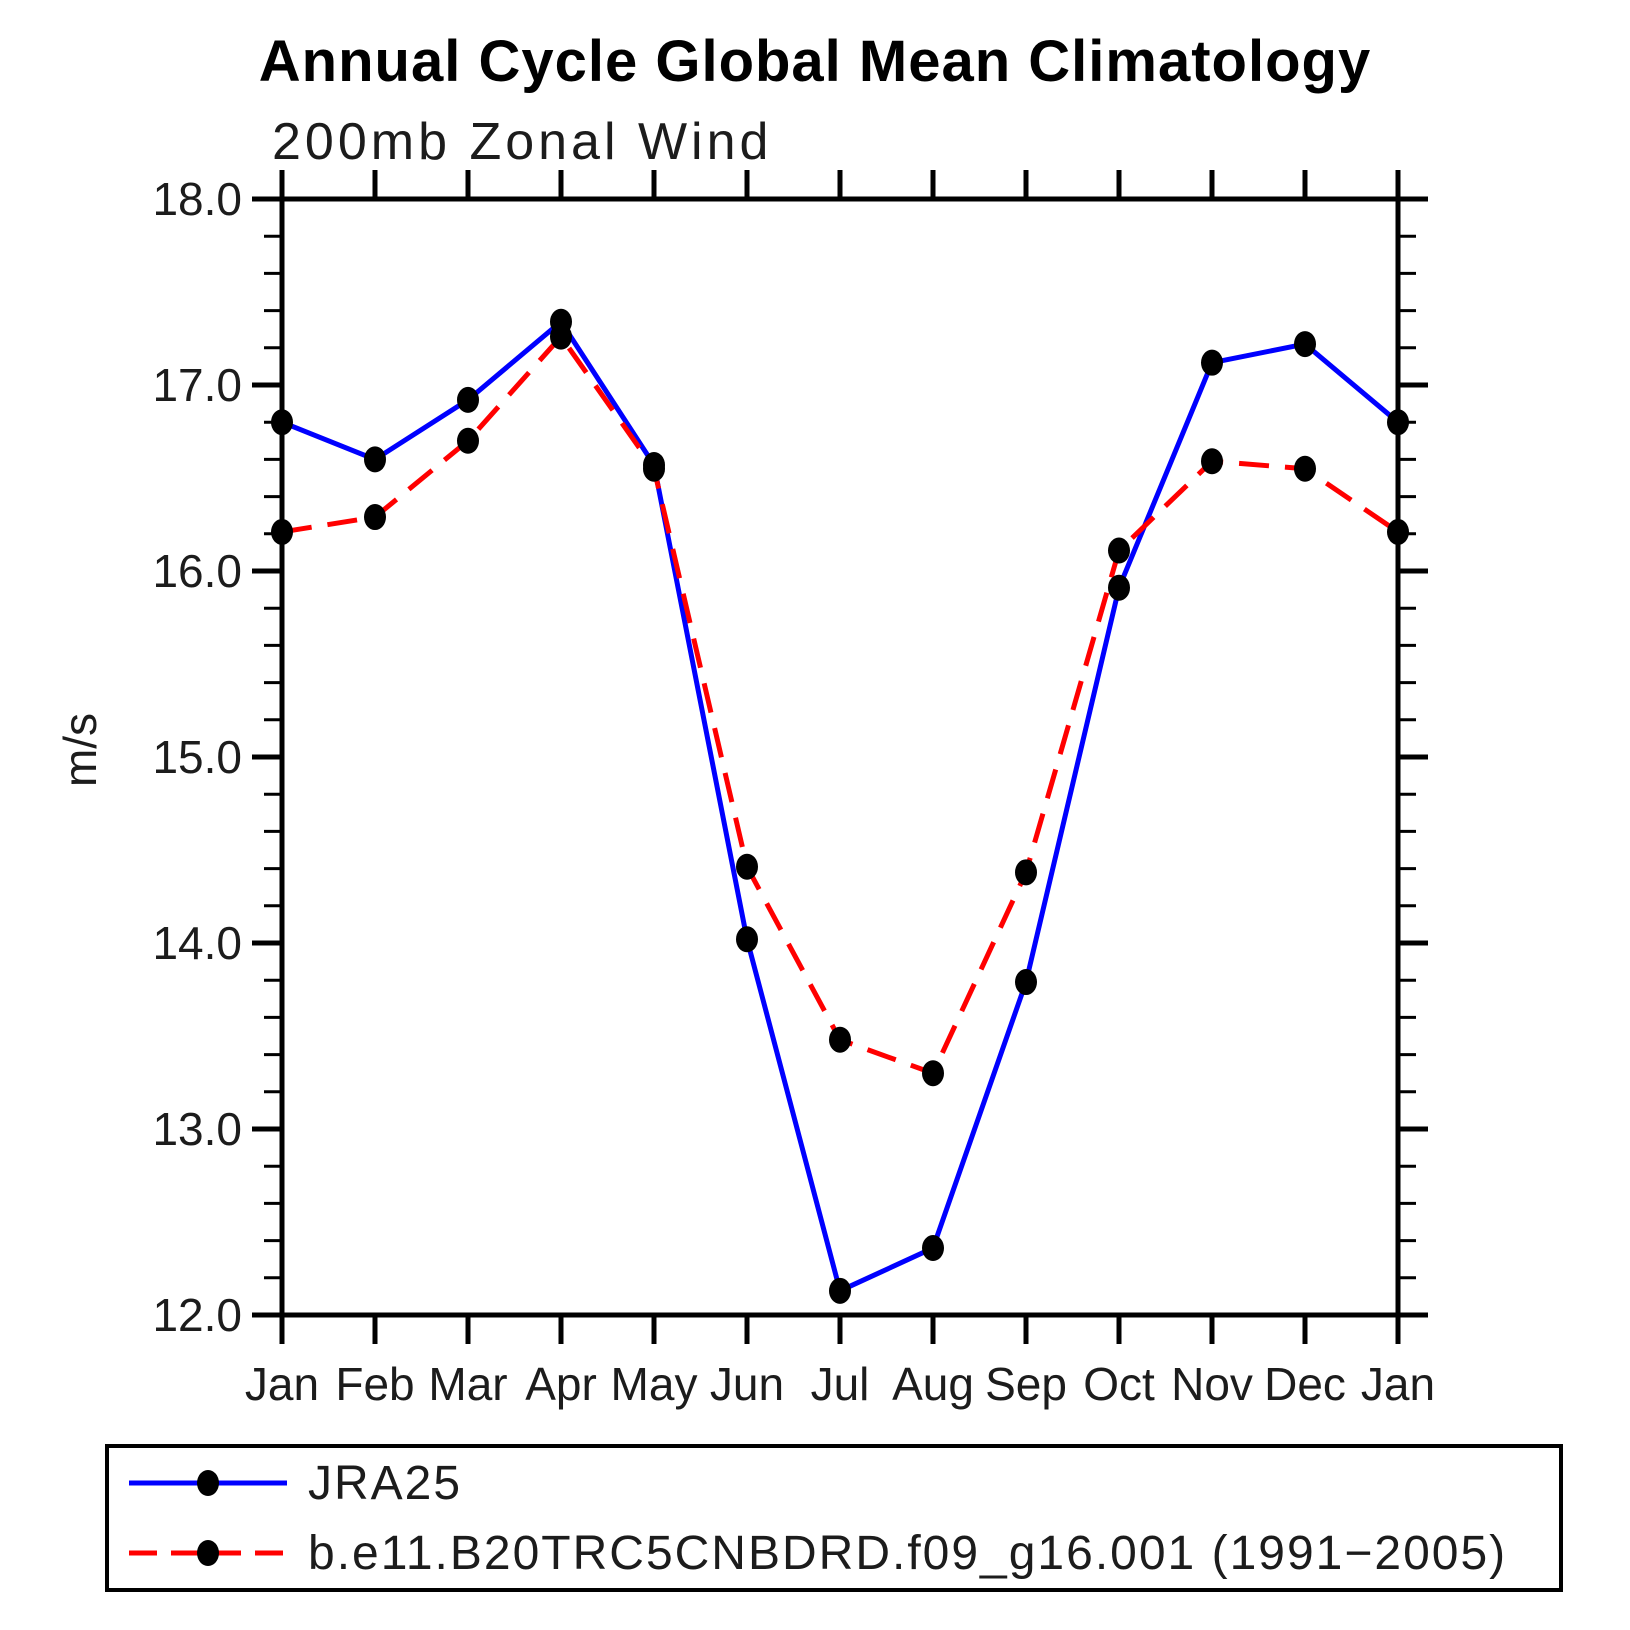 This screenshot has width=1630, height=1630. Describe the element at coordinates (197, 943) in the screenshot. I see `y-tick-label: 14.0` at that location.